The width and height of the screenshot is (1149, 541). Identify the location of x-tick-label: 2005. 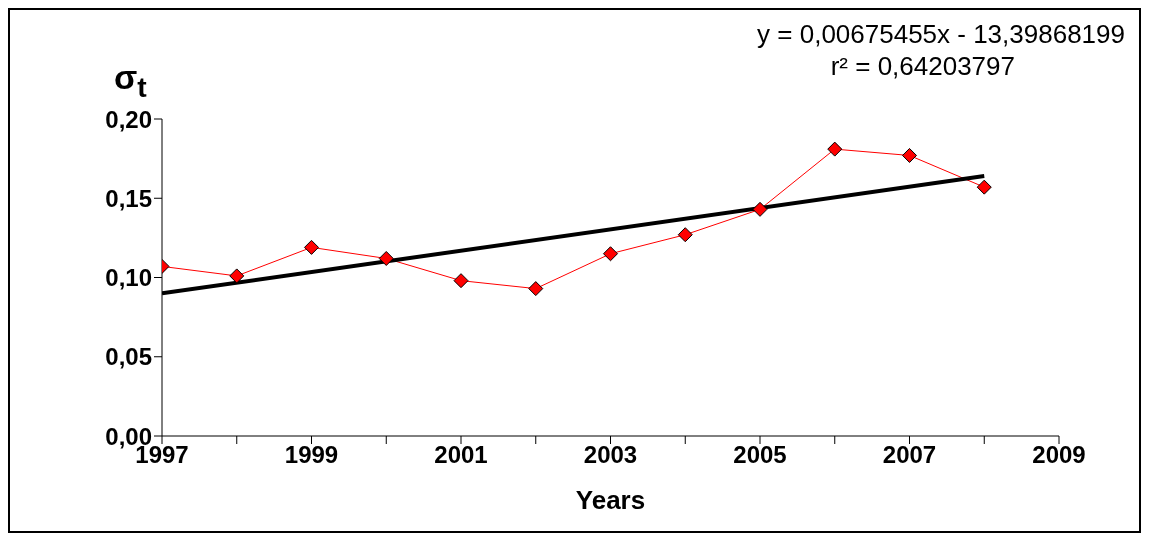
(760, 455).